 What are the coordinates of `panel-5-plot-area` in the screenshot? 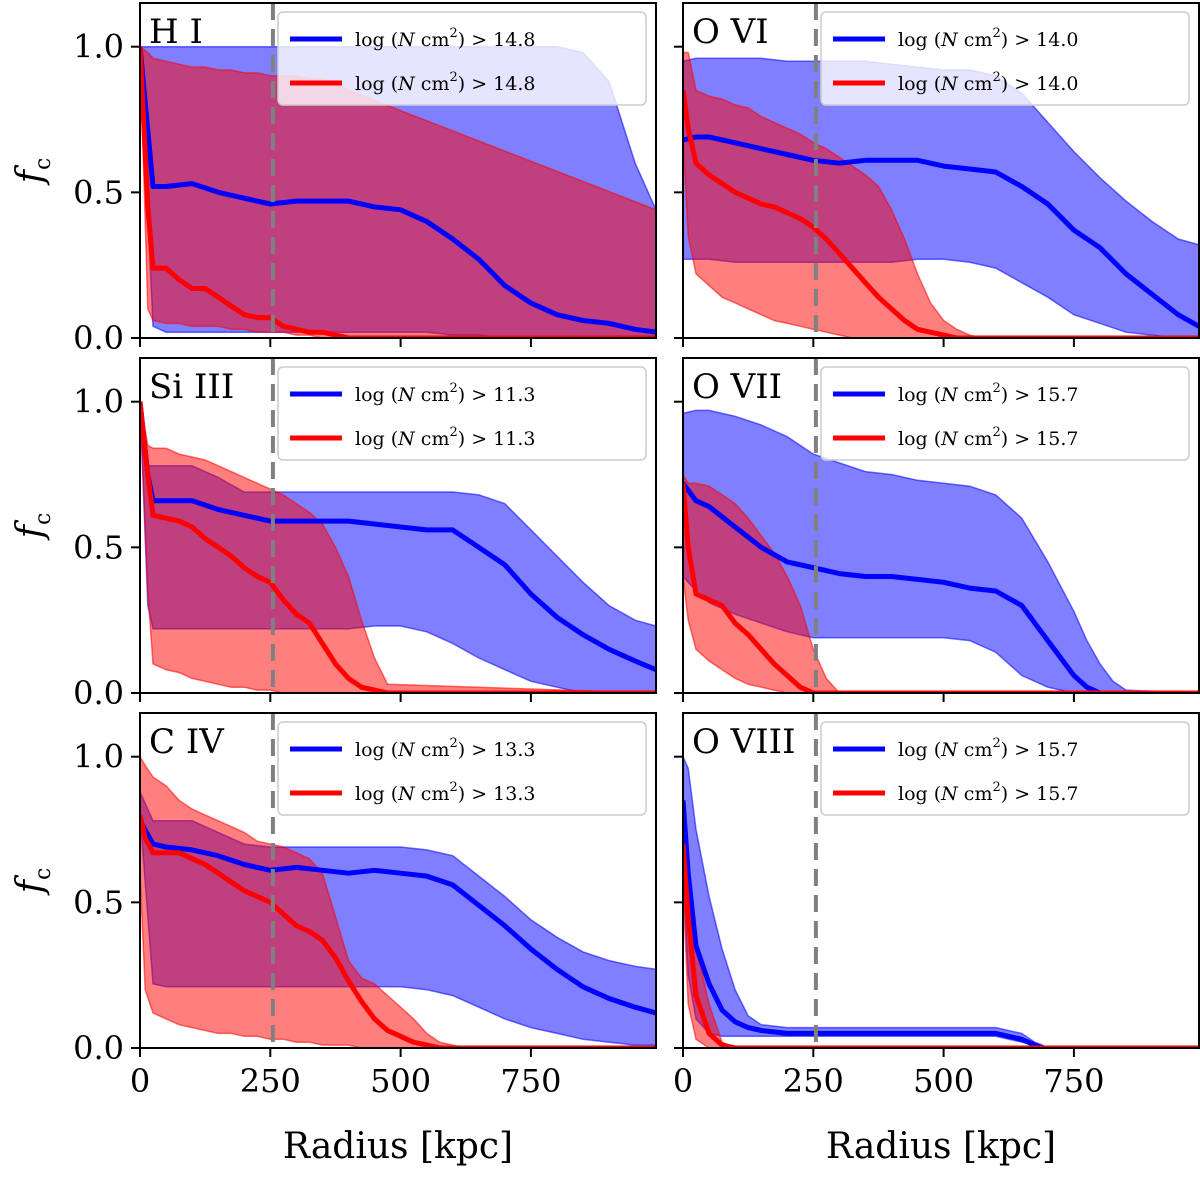 It's located at (941, 880).